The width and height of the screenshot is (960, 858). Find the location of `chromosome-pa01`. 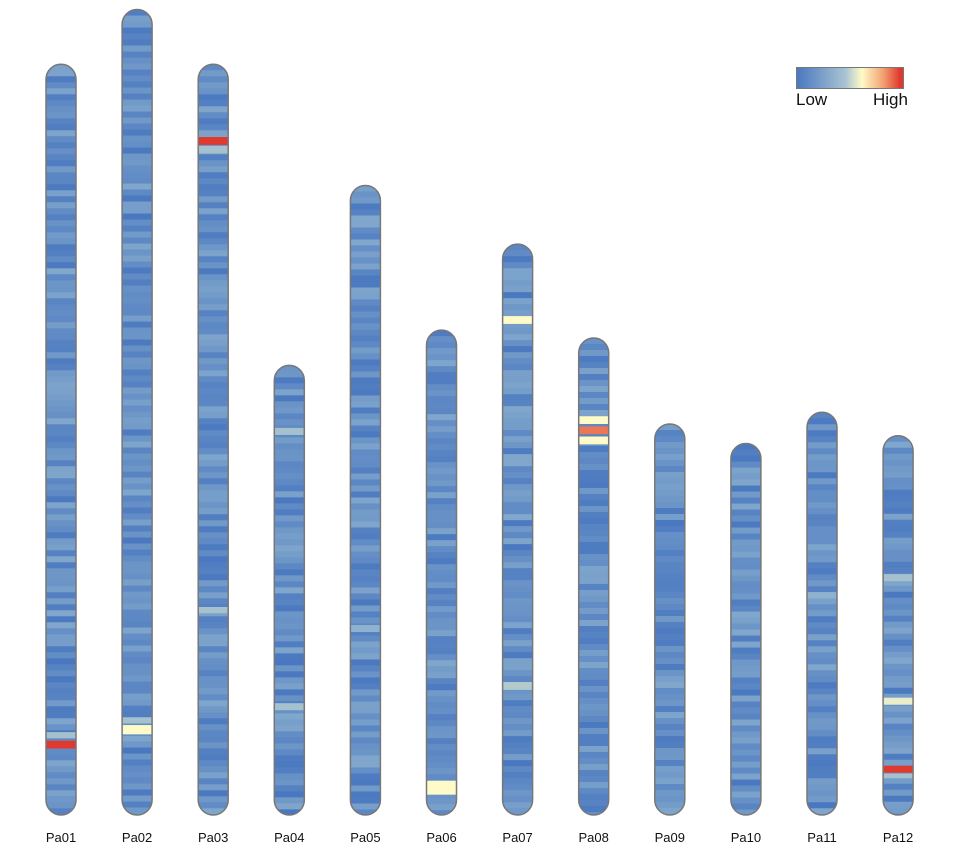

chromosome-pa01 is located at coordinates (61, 439).